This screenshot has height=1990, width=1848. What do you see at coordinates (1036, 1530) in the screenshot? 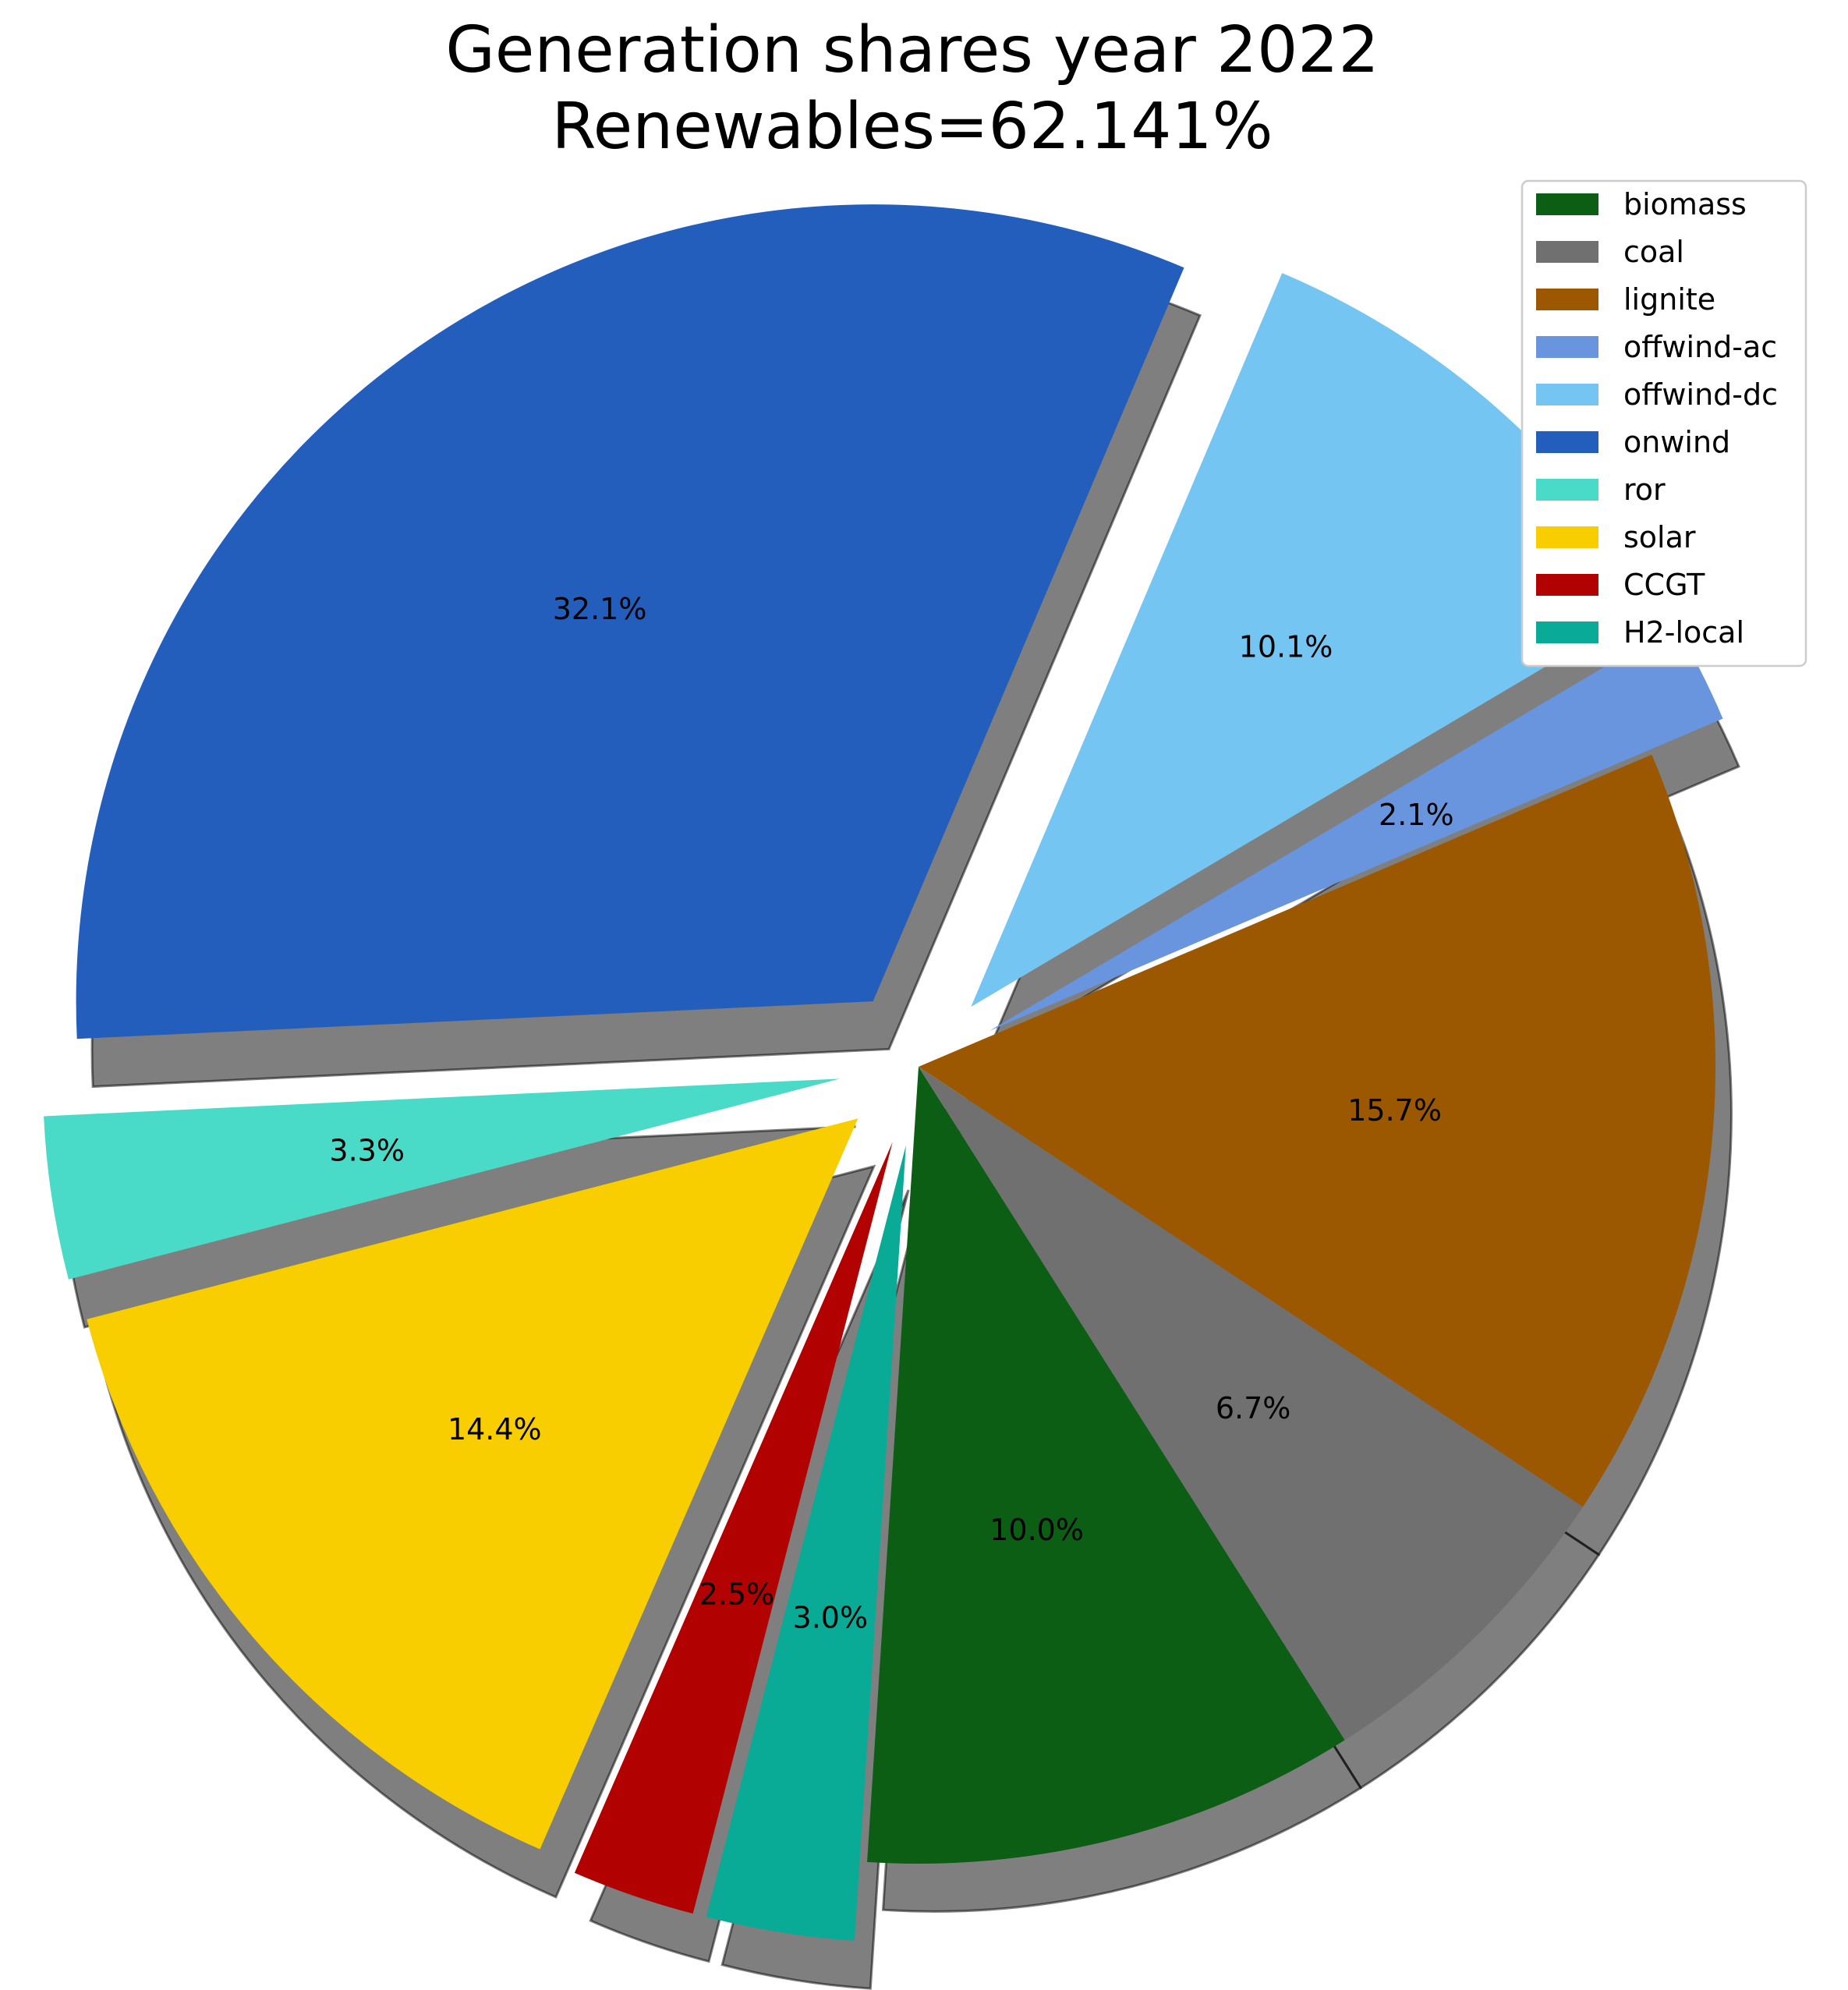
I see `percent-label-biomass: 10.0%` at bounding box center [1036, 1530].